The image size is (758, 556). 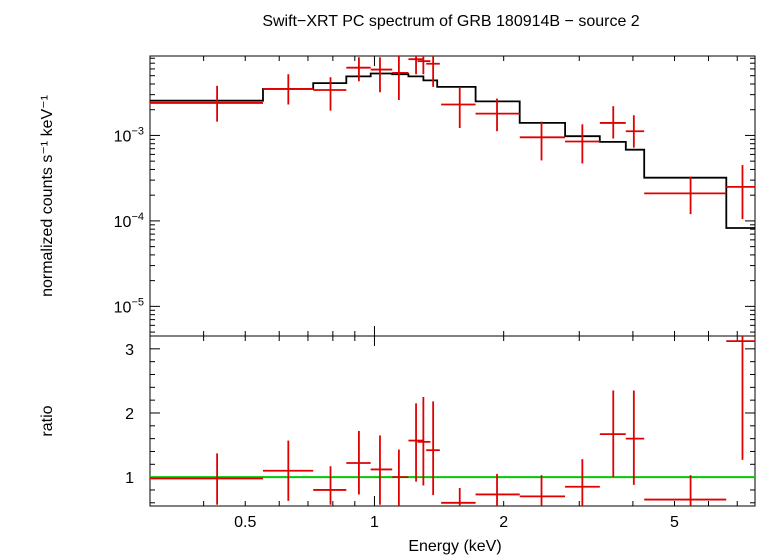 I want to click on x-tick-label: 0.5, so click(x=245, y=522).